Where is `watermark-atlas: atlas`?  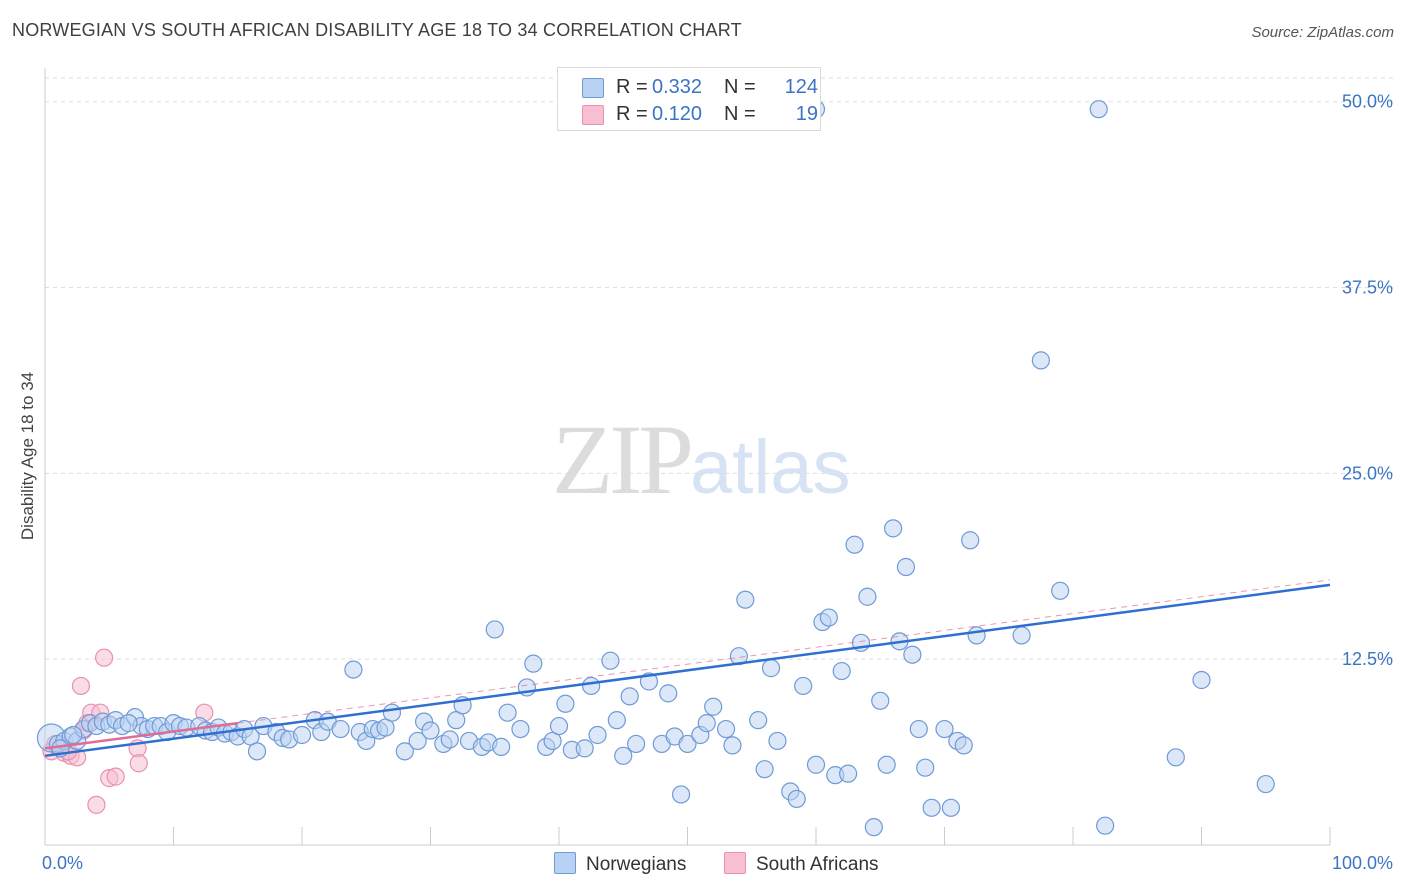
watermark-atlas: atlas is located at coordinates (770, 467).